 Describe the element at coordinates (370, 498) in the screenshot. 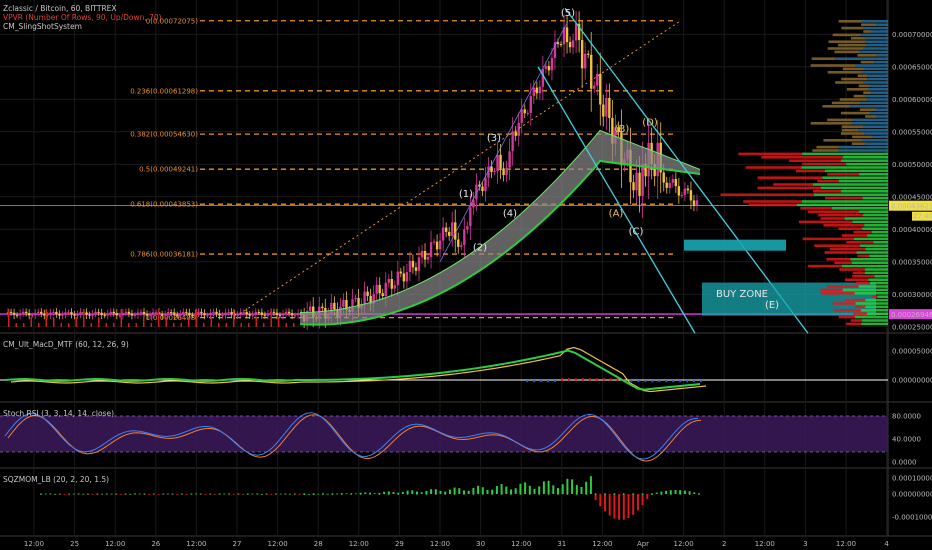

I see `squeeze-momentum-pane` at that location.